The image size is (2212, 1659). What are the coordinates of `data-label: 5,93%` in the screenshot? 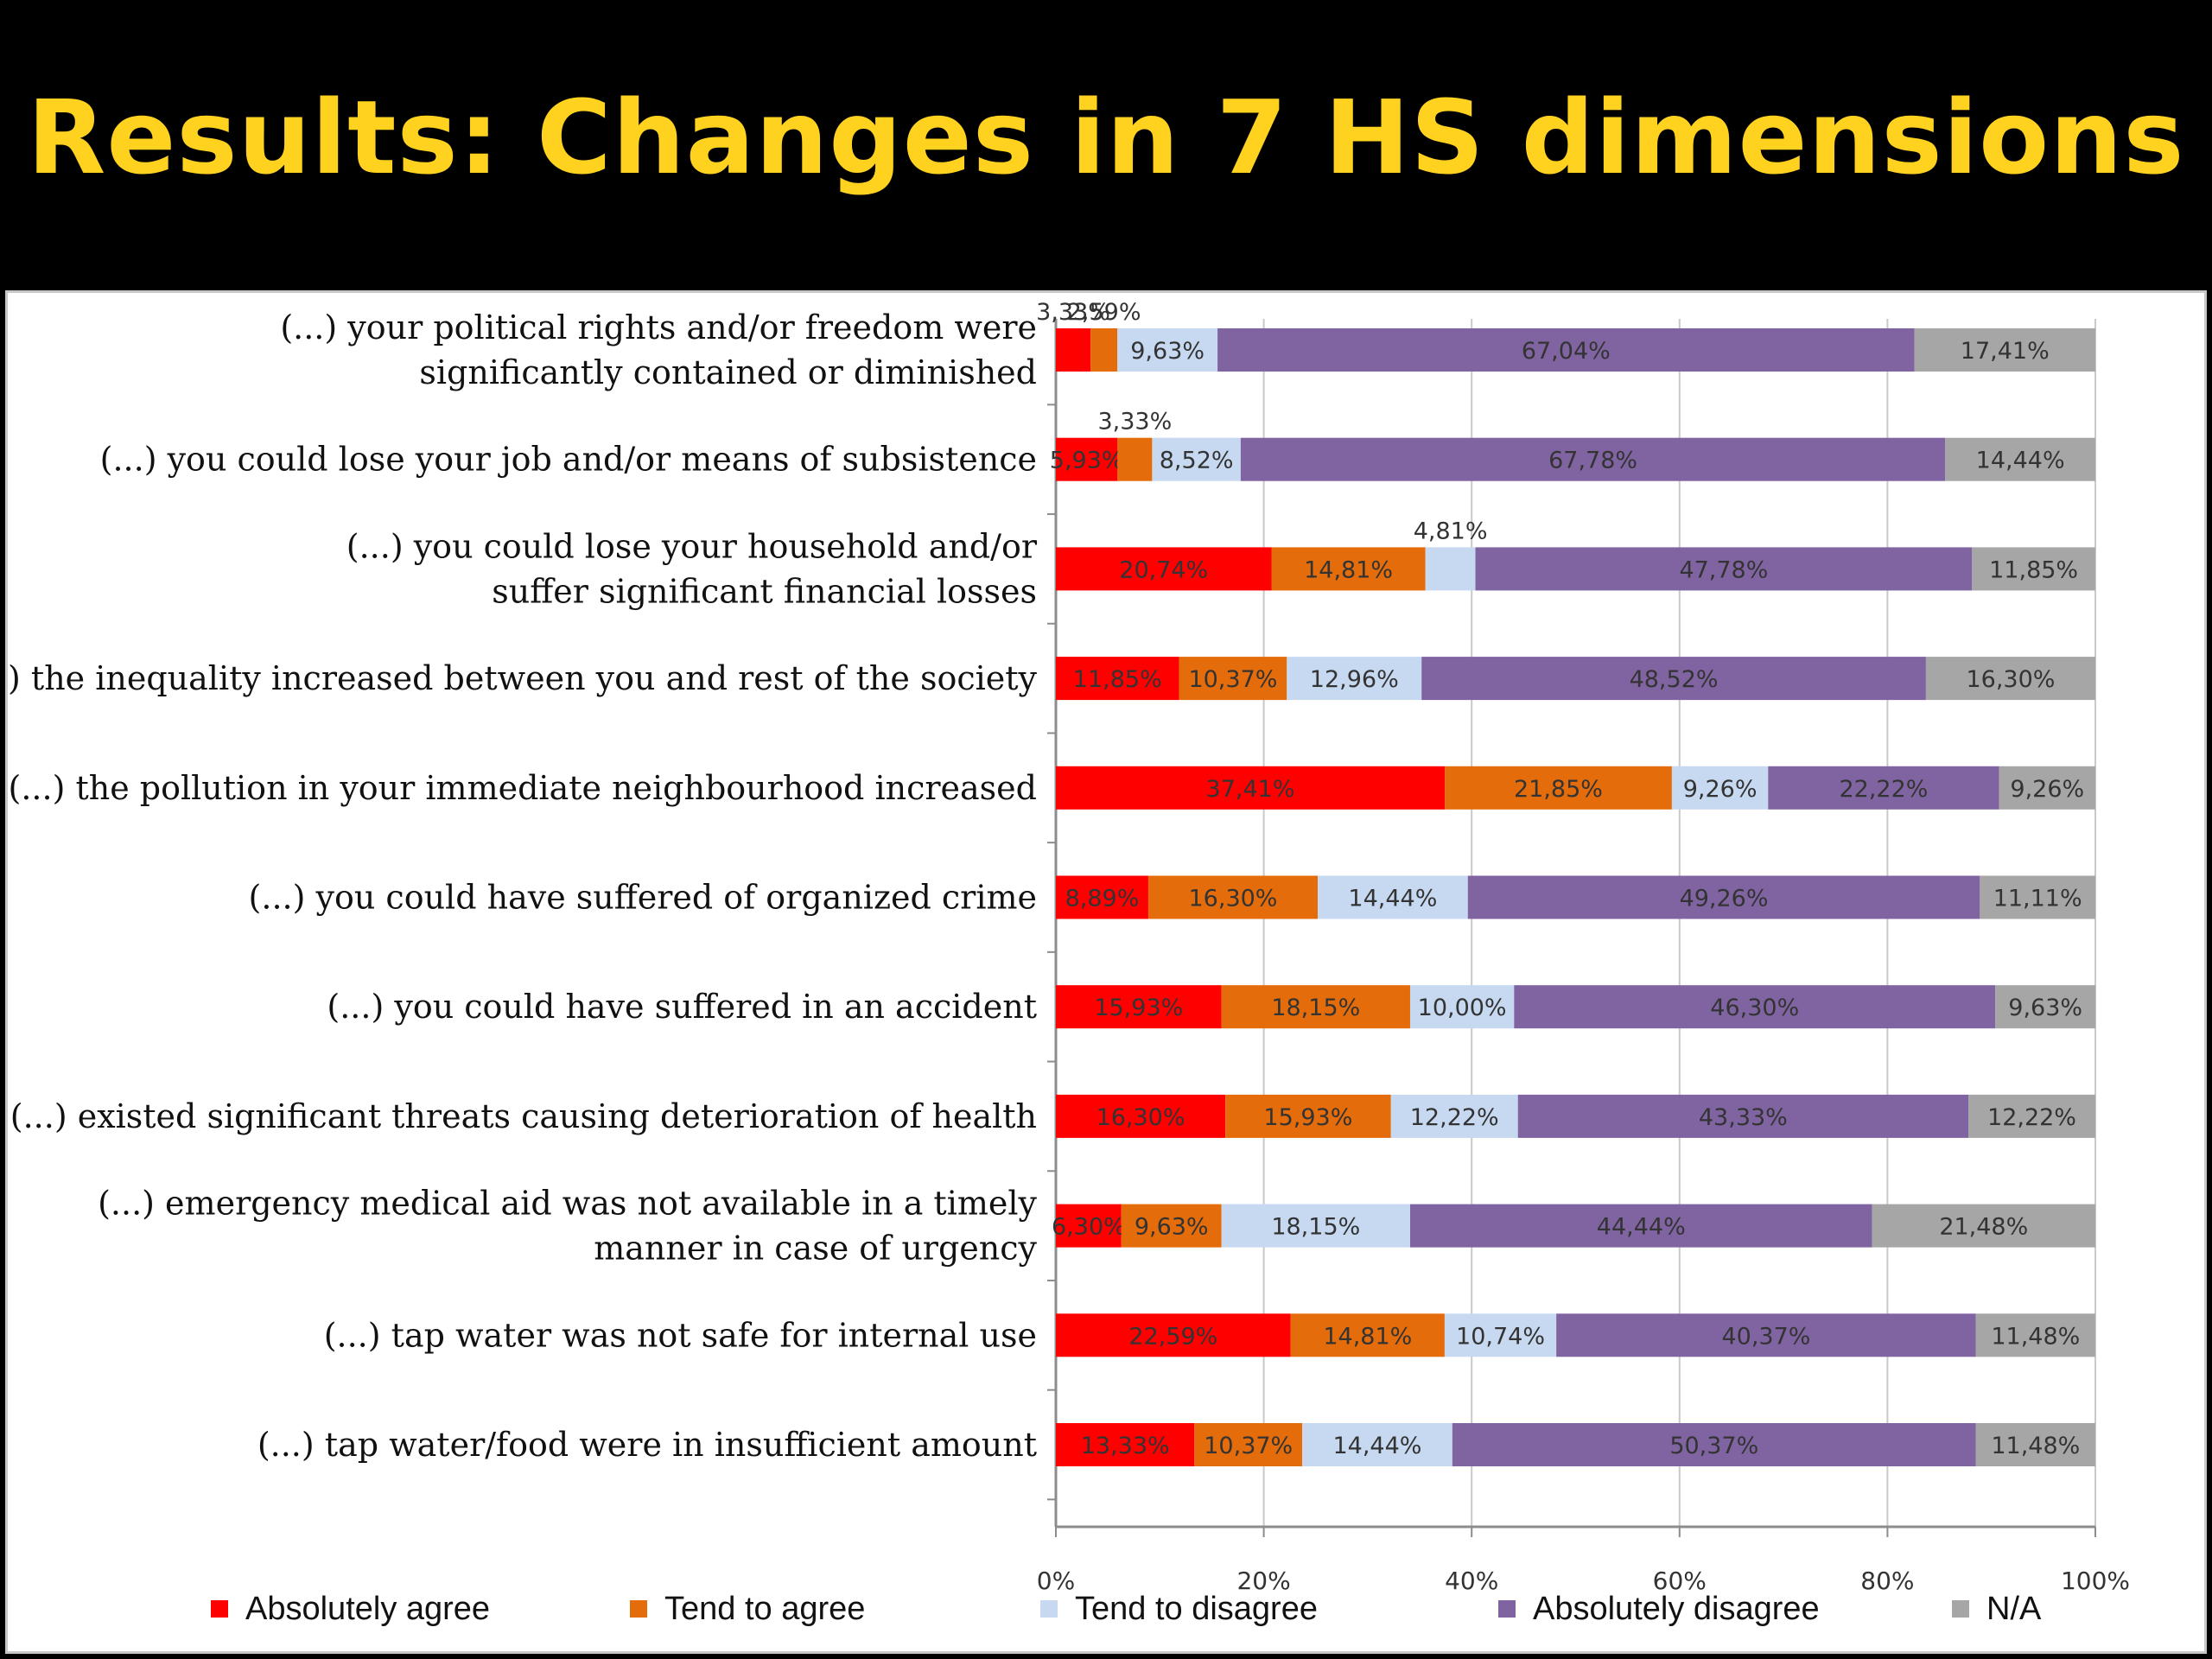 It's located at (1087, 461).